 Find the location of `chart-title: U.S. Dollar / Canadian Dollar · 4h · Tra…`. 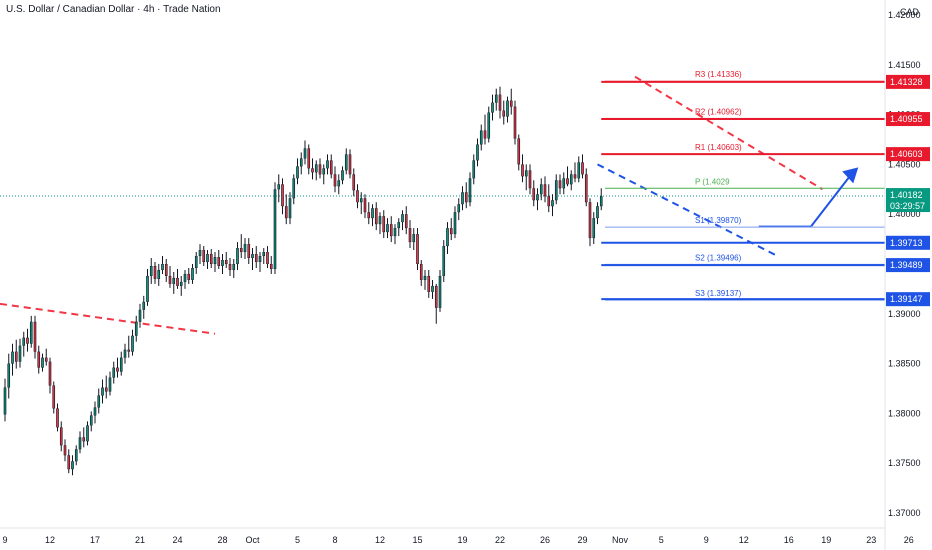

chart-title: U.S. Dollar / Canadian Dollar · 4h · Tra… is located at coordinates (113, 9).